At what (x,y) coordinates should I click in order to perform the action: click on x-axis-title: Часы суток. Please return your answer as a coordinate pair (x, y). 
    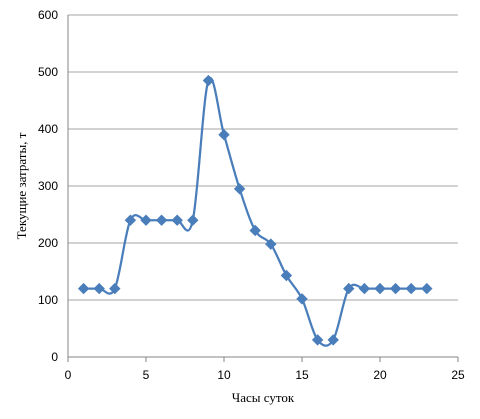
    Looking at the image, I should click on (263, 397).